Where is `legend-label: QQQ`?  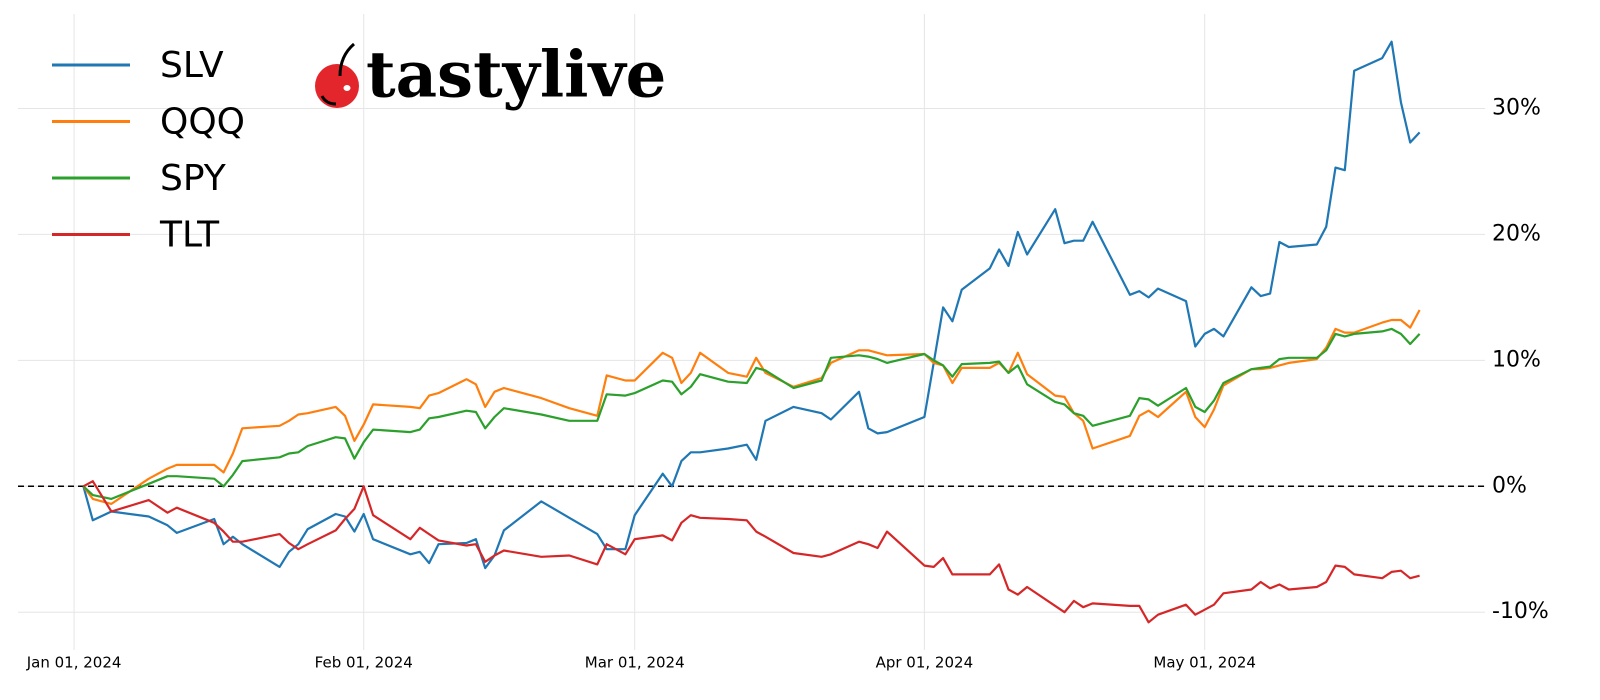
legend-label: QQQ is located at coordinates (202, 122).